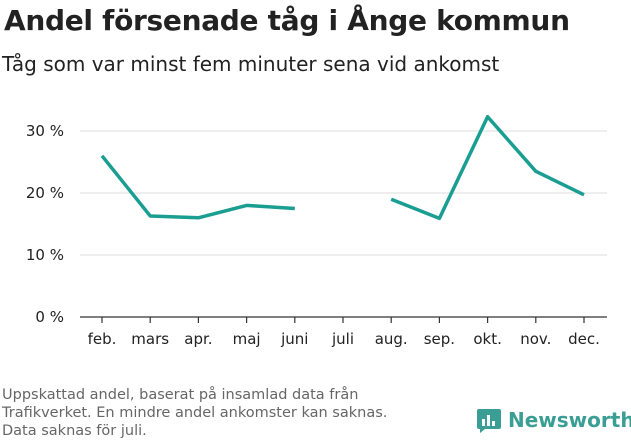 The width and height of the screenshot is (631, 440). Describe the element at coordinates (45, 131) in the screenshot. I see `y-tick-label: 30 %` at that location.